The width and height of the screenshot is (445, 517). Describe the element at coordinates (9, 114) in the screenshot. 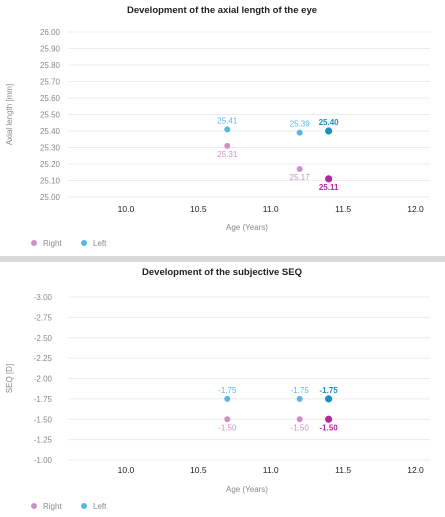

I see `y-axis-label: Axial length [mm]` at that location.